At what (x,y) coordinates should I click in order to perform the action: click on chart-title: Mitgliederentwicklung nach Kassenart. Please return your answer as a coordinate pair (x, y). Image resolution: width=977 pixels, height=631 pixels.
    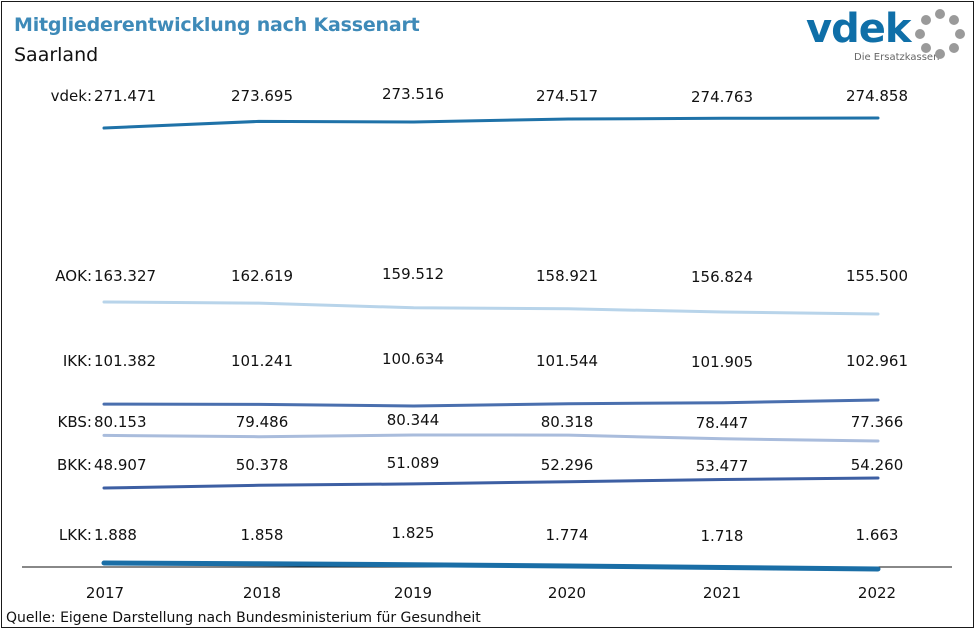
    Looking at the image, I should click on (217, 25).